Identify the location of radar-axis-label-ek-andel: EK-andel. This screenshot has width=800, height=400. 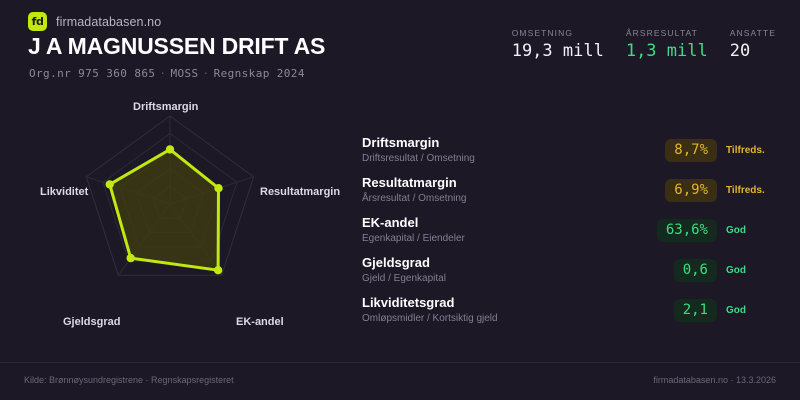
(260, 322).